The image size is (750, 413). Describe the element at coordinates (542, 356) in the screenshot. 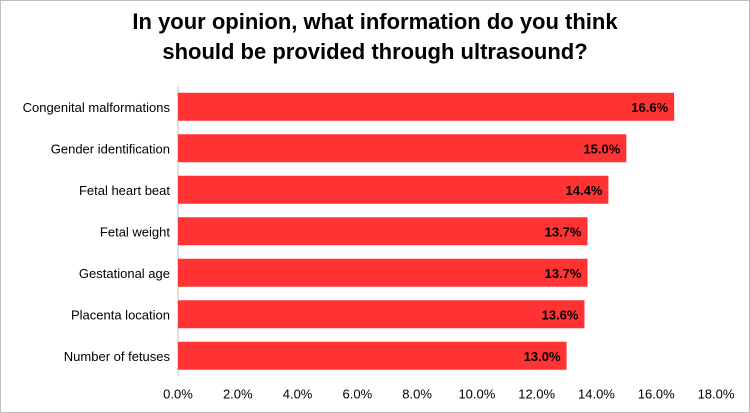

I see `value-label-7: 13.0%` at that location.